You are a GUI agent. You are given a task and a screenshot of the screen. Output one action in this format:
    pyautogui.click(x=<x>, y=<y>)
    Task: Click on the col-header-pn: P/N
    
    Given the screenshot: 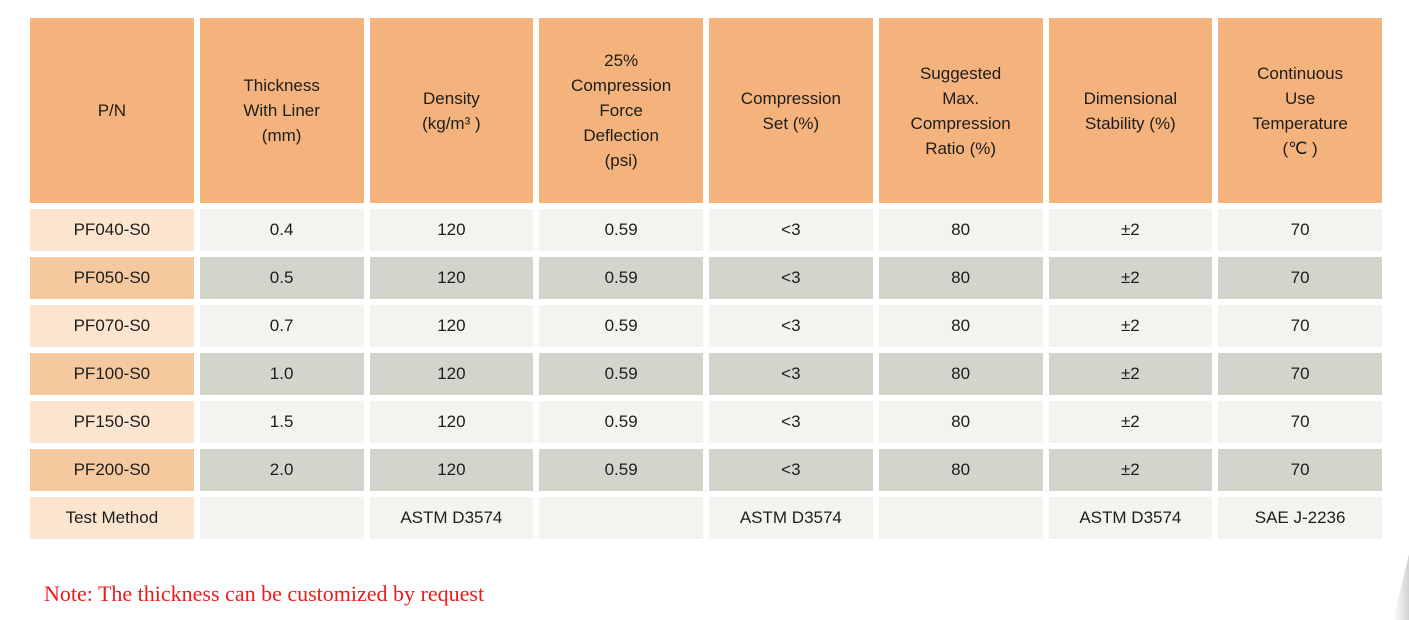 What is the action you would take?
    pyautogui.click(x=112, y=110)
    